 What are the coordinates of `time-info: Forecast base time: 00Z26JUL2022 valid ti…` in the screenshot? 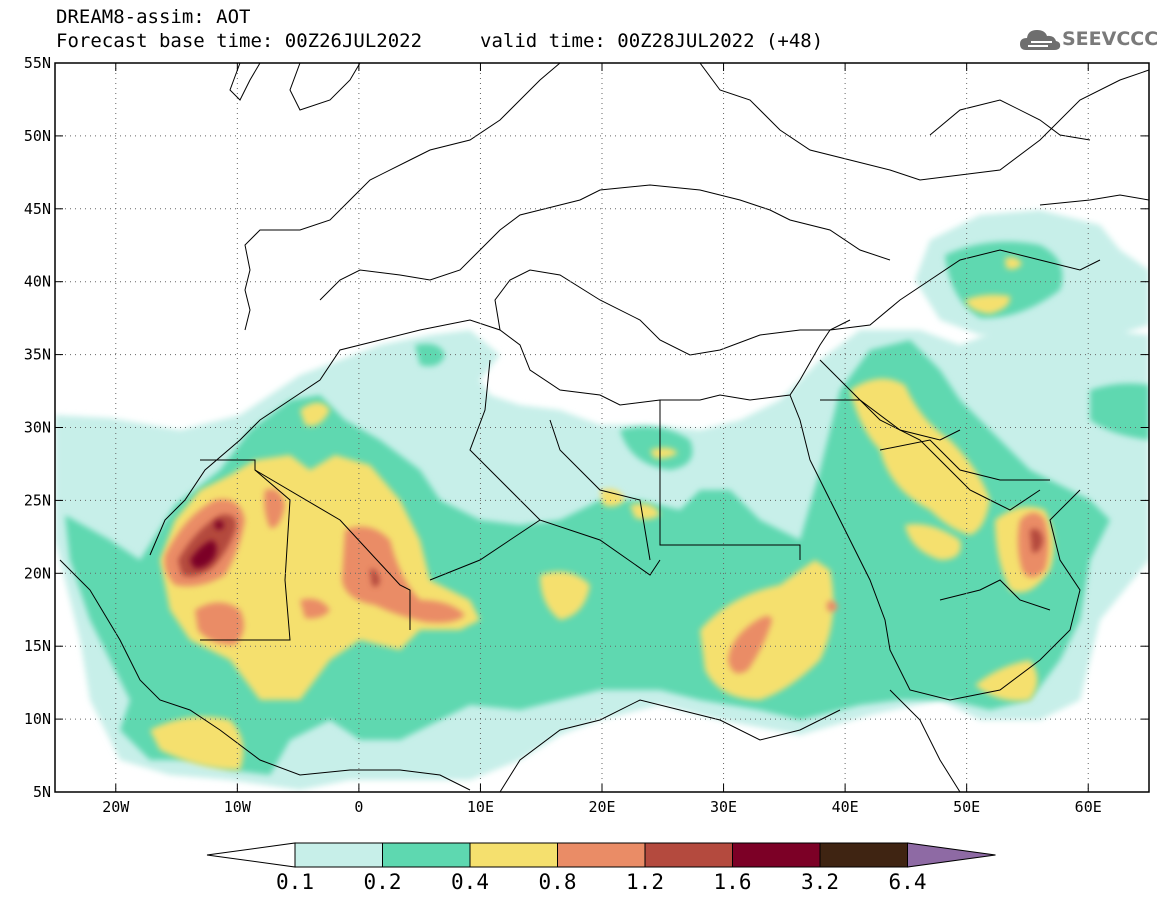 It's located at (439, 41).